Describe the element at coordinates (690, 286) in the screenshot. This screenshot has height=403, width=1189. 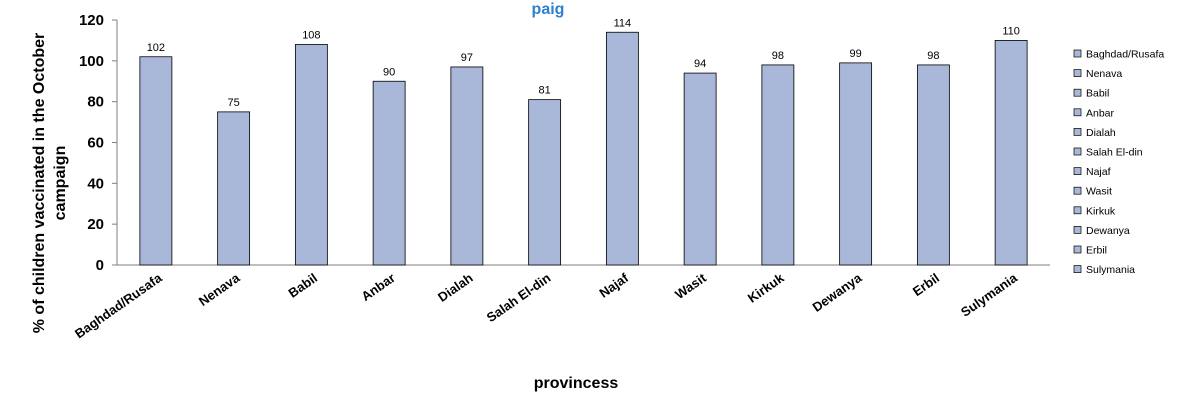
I see `x-tick-label: Wasit` at that location.